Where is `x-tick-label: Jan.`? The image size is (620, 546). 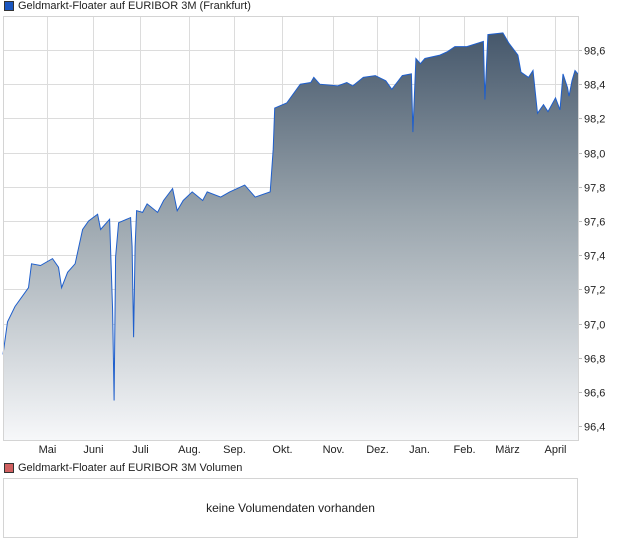
x-tick-label: Jan. is located at coordinates (419, 450).